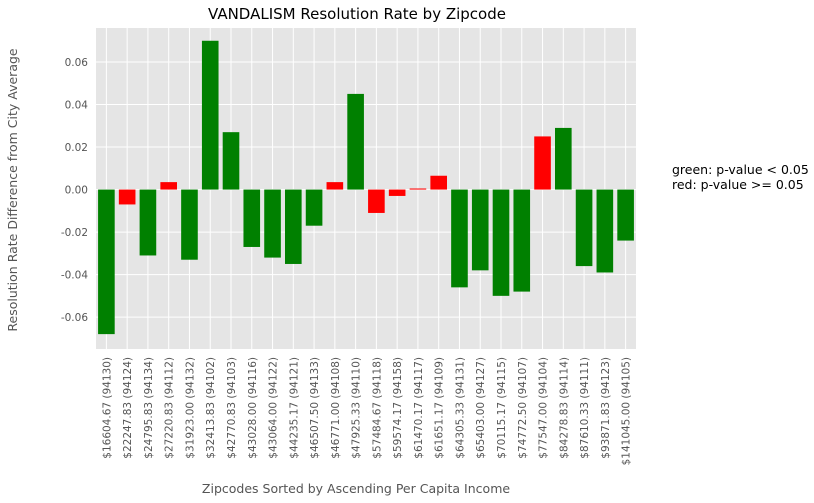 This screenshot has height=503, width=814. Describe the element at coordinates (74, 233) in the screenshot. I see `y-tick-label: -0.02` at that location.